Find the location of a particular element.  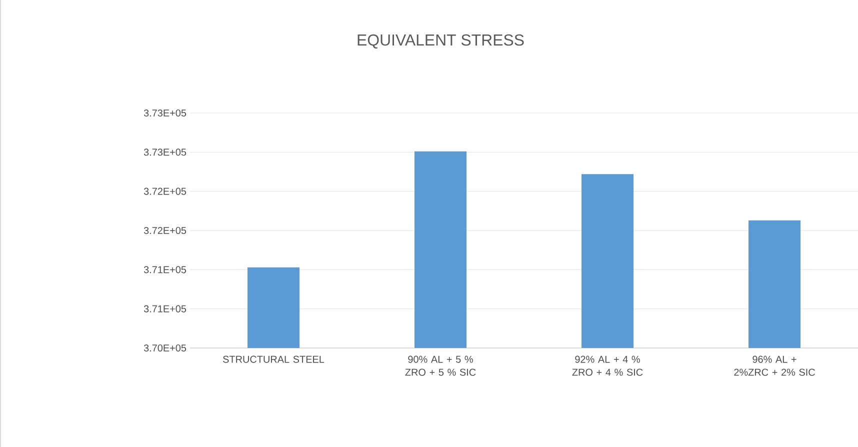

x-tick-label: 96% AL + 2%ZRC + 2% SIC is located at coordinates (774, 366).